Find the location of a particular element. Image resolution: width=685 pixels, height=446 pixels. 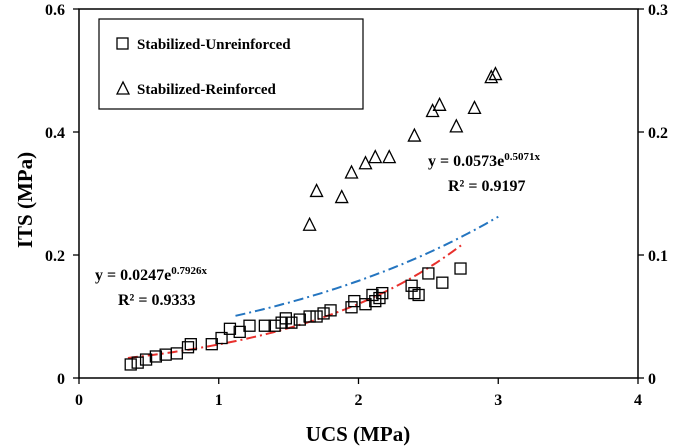

y-tick-label: 0.2 is located at coordinates (55, 256).